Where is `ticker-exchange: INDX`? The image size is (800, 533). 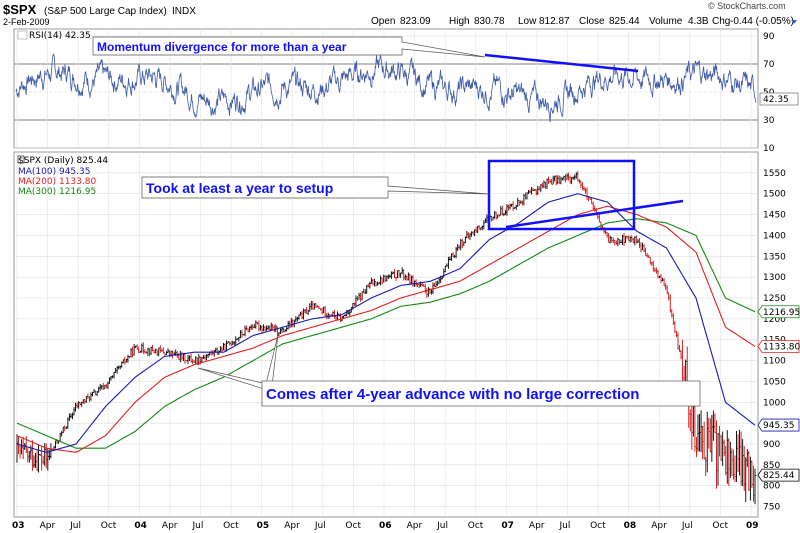
ticker-exchange: INDX is located at coordinates (184, 11).